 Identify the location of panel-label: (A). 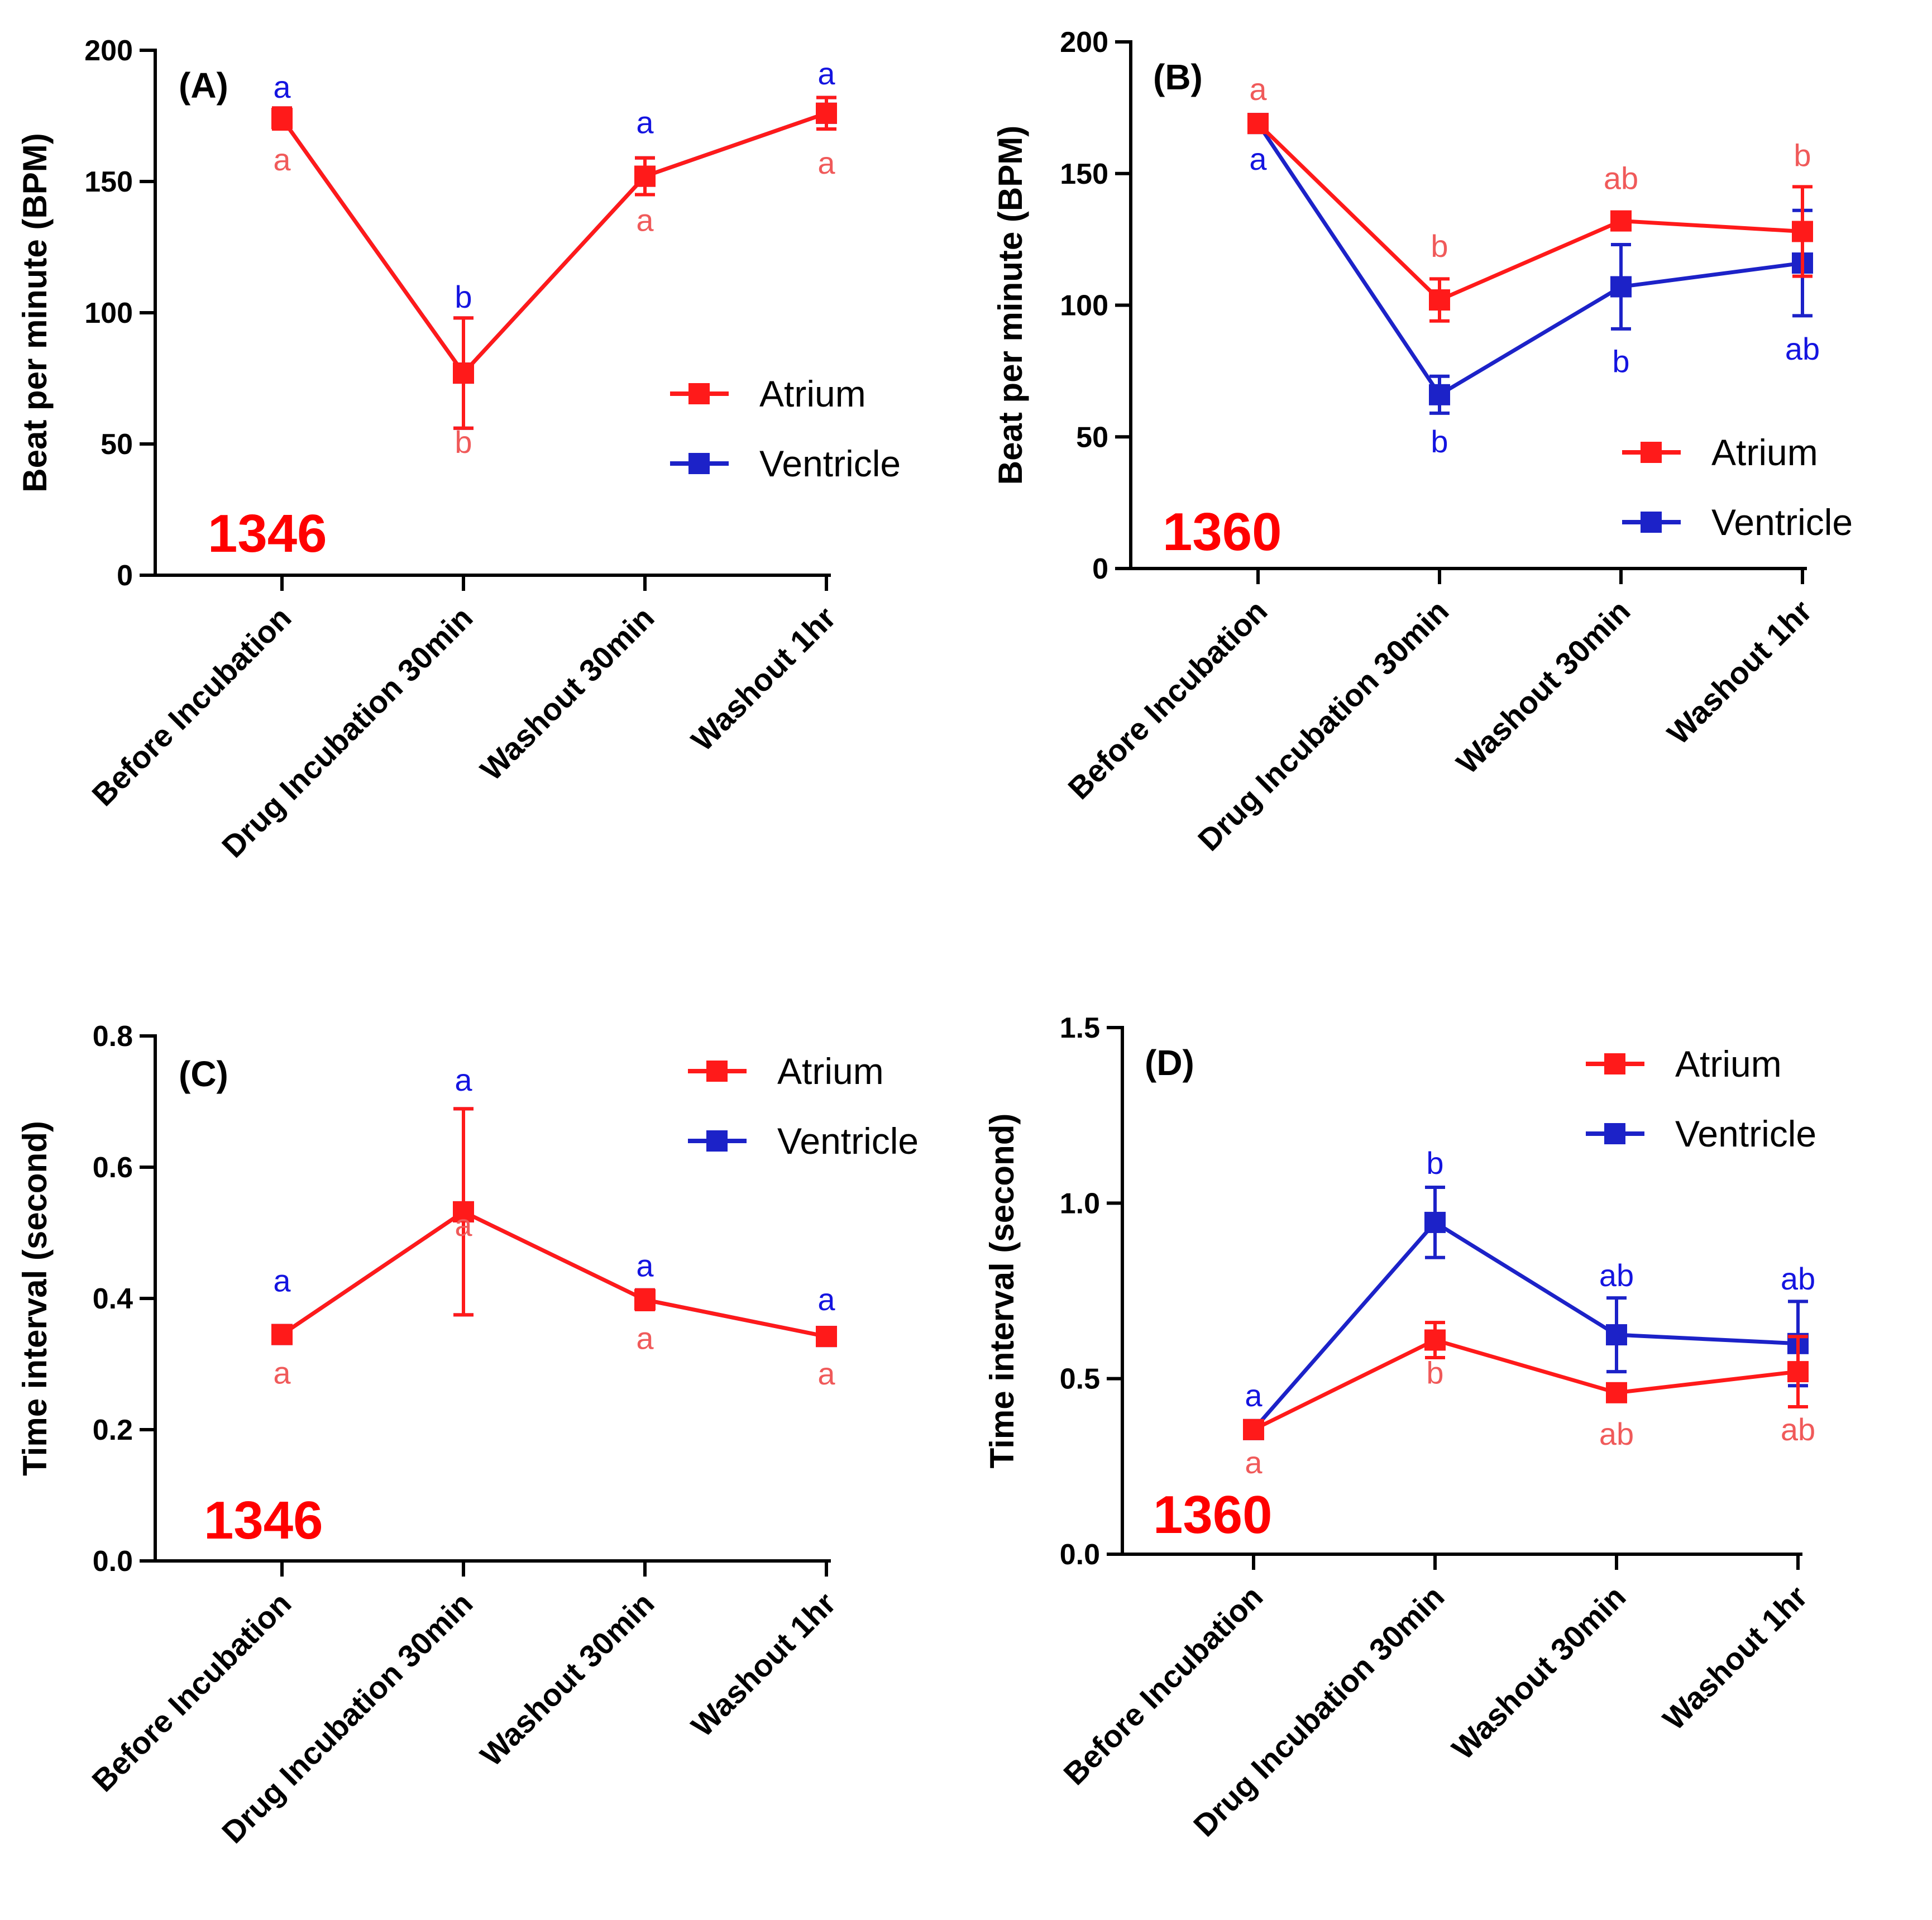
(203, 85).